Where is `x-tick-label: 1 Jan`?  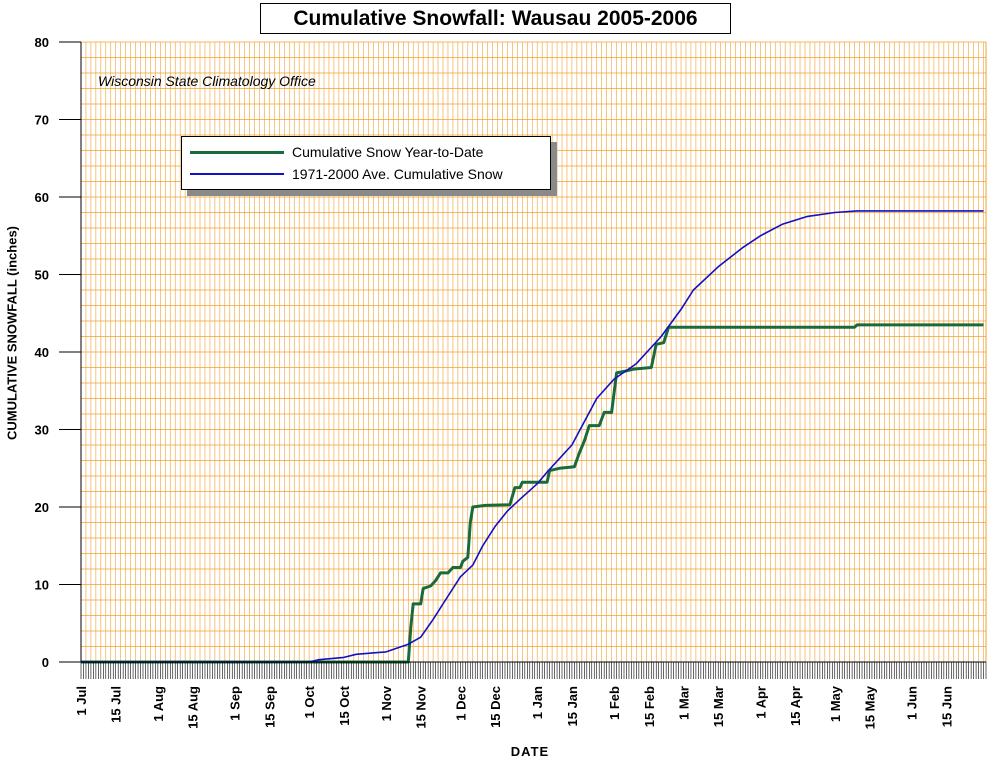 x-tick-label: 1 Jan is located at coordinates (537, 702).